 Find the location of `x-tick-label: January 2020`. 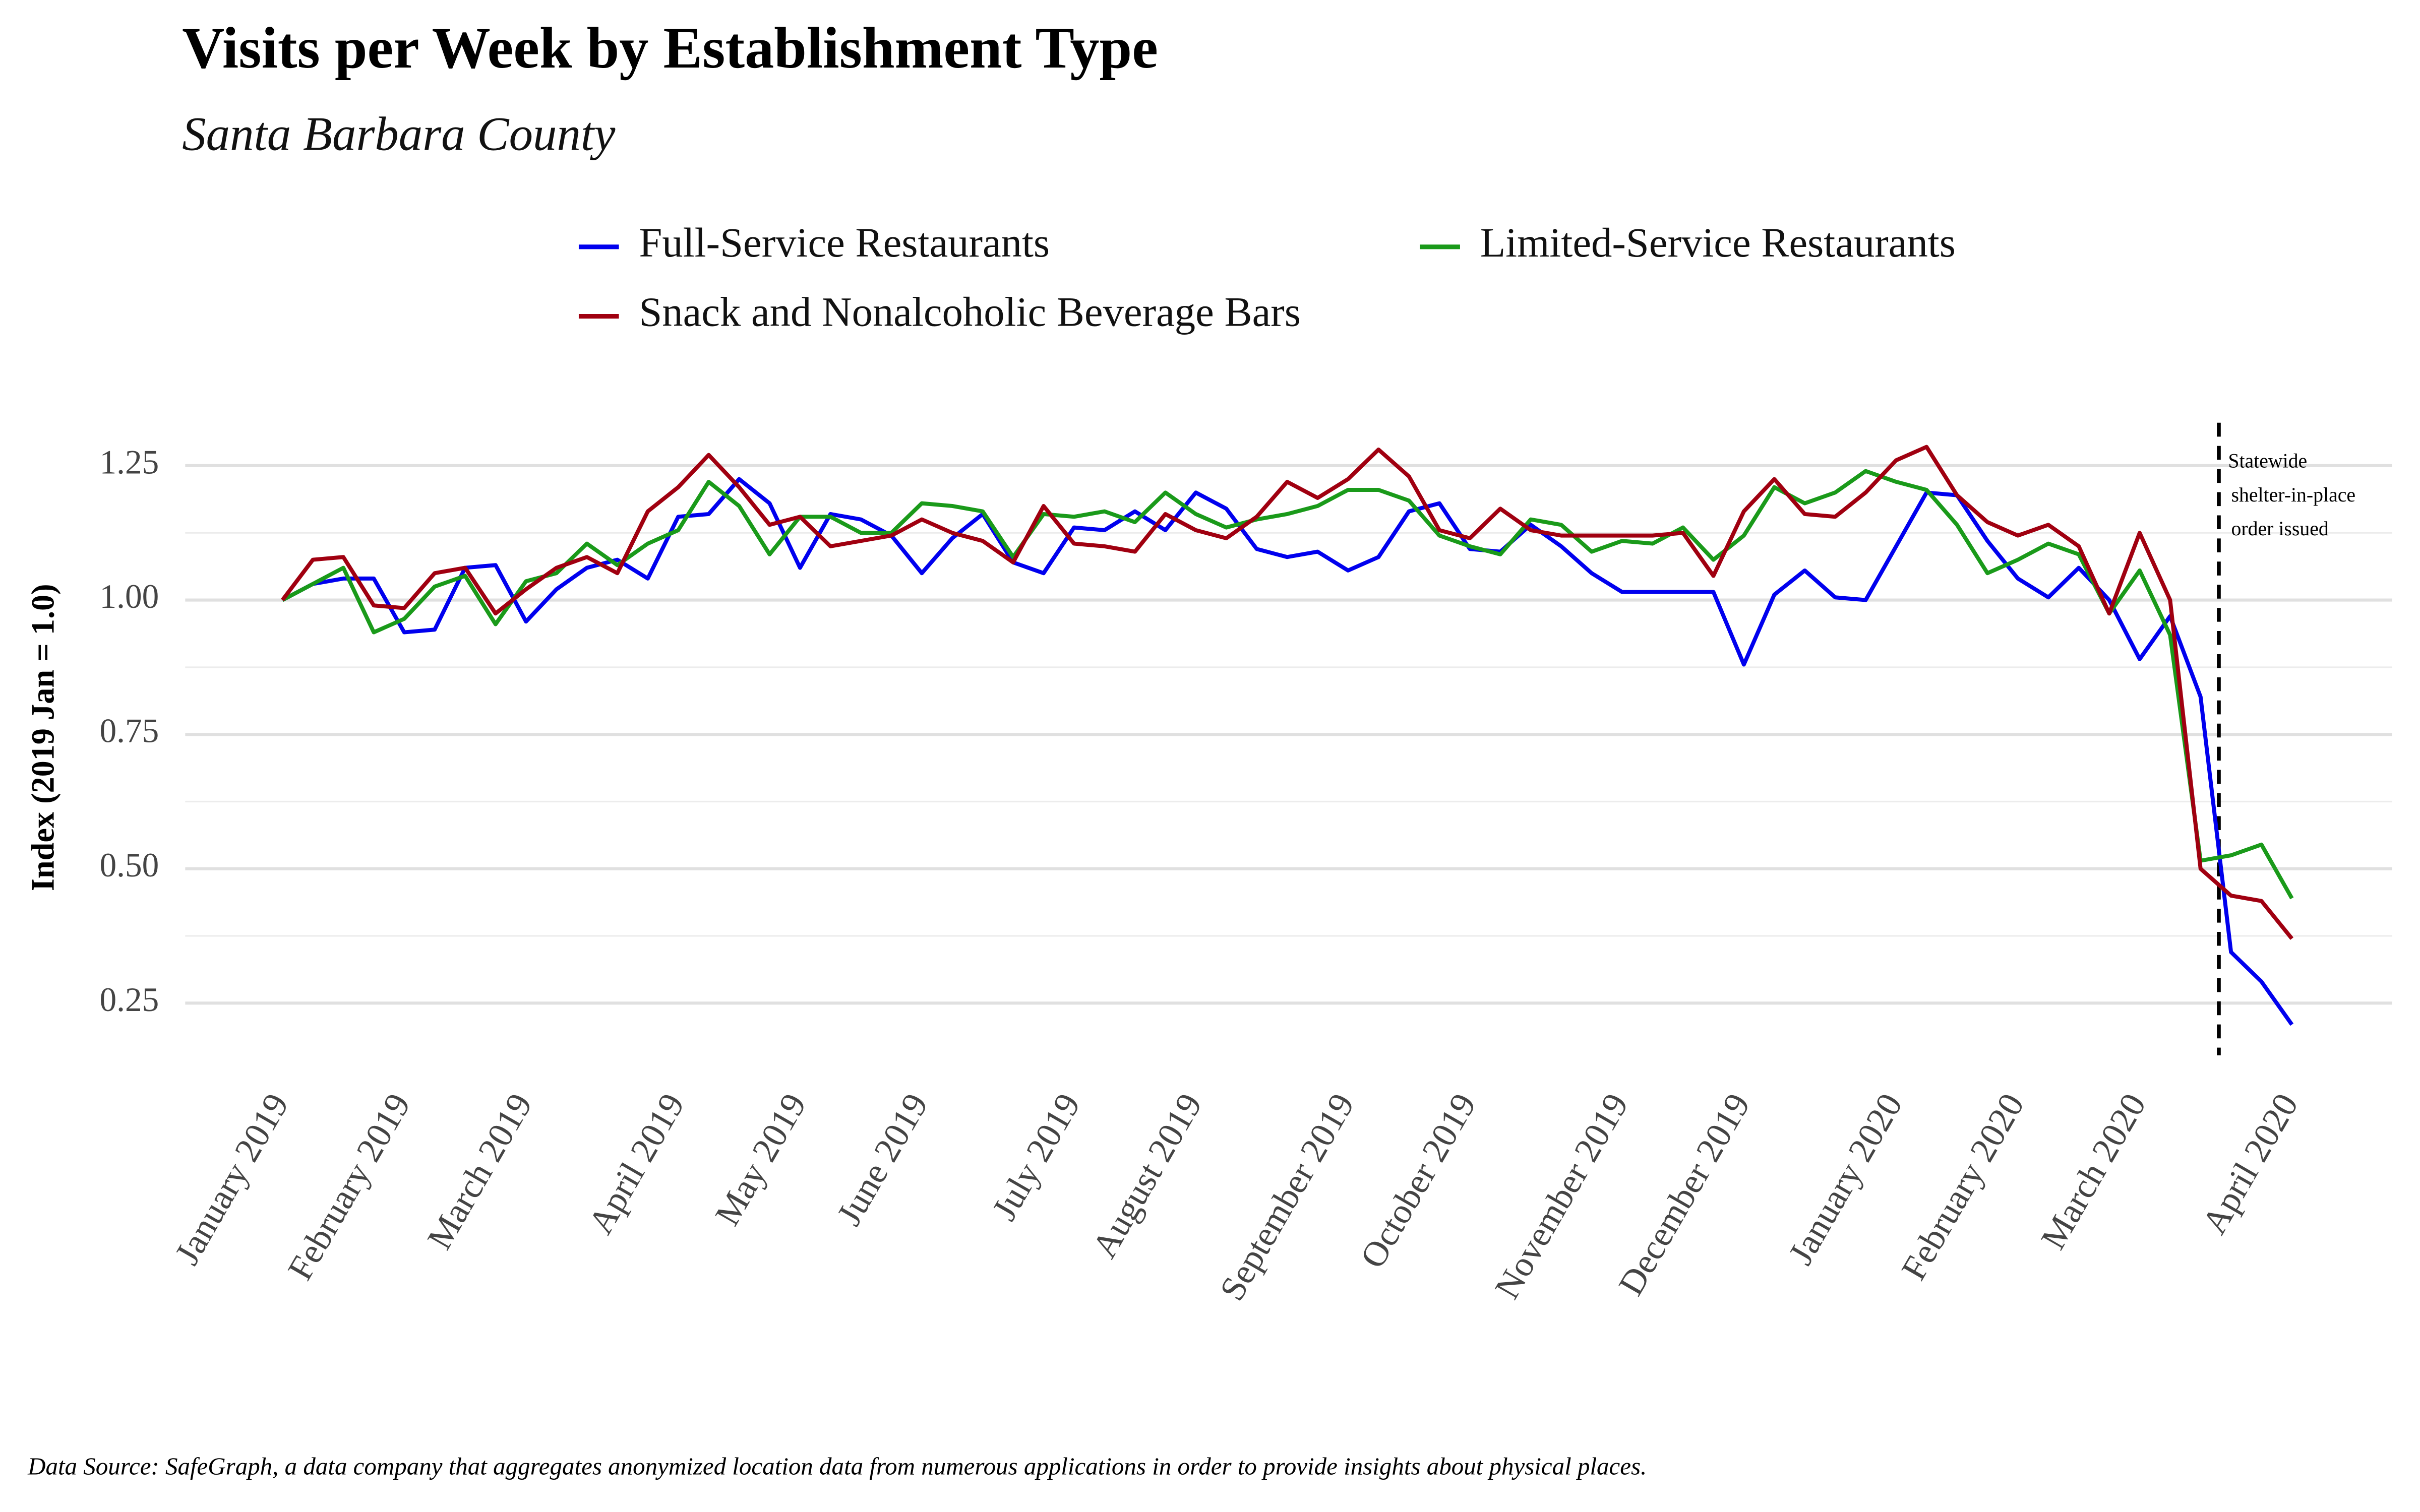

x-tick-label: January 2020 is located at coordinates (1845, 1179).